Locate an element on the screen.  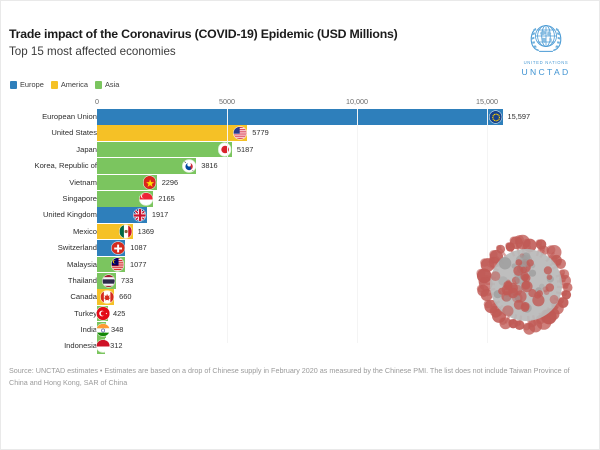
bar-row: Canada 660 is located at coordinates (300, 297).